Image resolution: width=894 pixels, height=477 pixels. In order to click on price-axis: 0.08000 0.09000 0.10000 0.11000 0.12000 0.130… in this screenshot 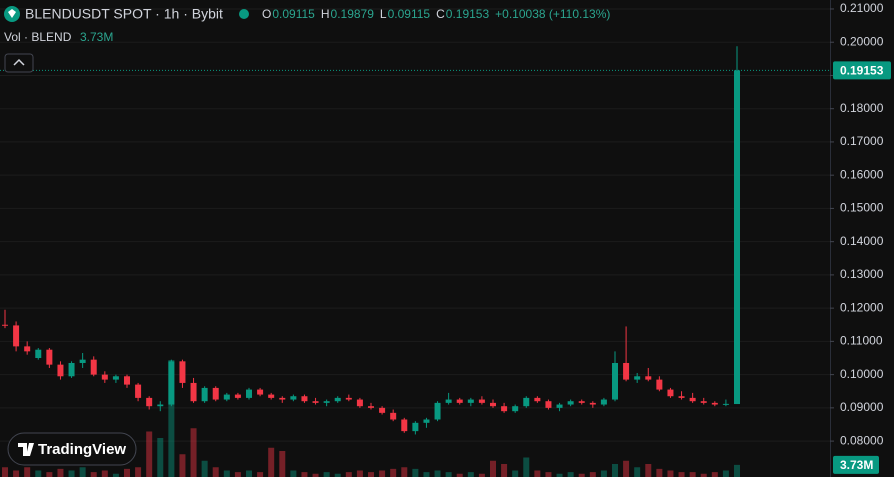, I will do `click(860, 237)`.